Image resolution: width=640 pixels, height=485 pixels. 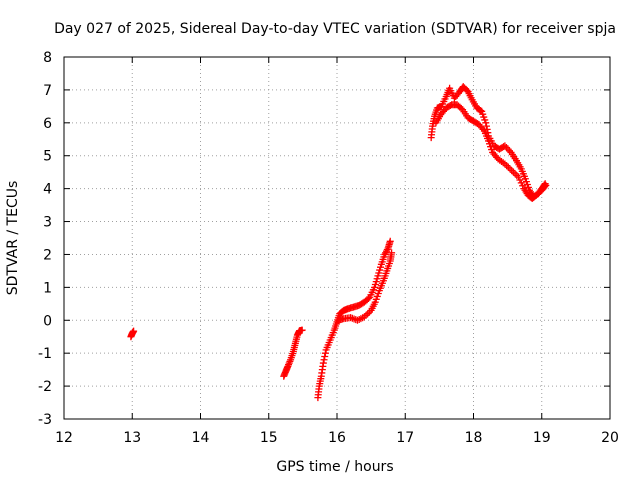 I want to click on y-tick-label: 0, so click(x=47, y=321).